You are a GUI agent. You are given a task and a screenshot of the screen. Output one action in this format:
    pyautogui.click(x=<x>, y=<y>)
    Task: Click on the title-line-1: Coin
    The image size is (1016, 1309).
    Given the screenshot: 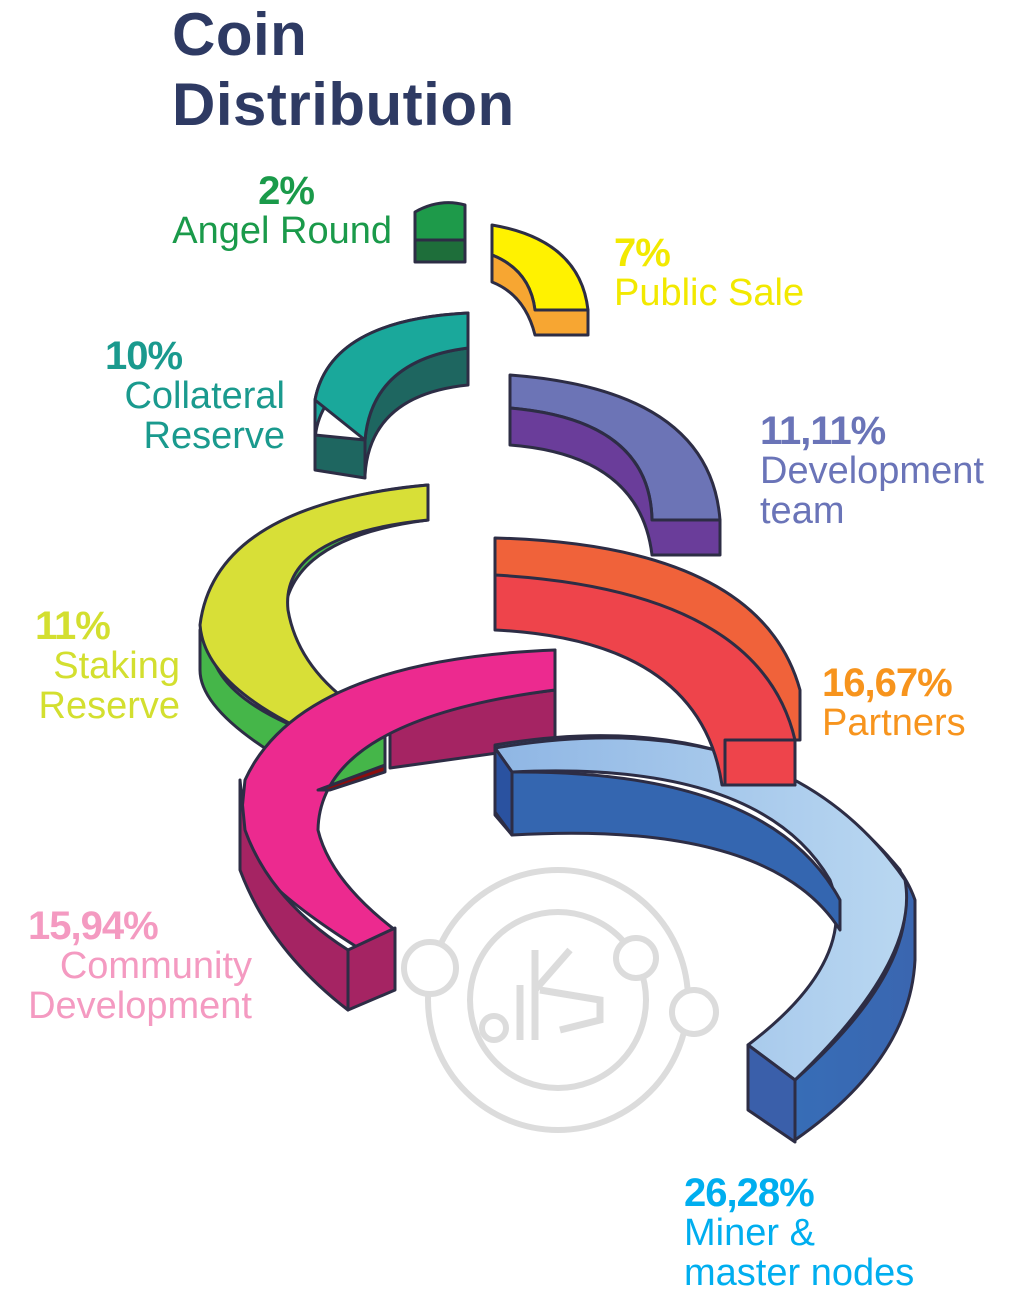 What is the action you would take?
    pyautogui.click(x=240, y=34)
    